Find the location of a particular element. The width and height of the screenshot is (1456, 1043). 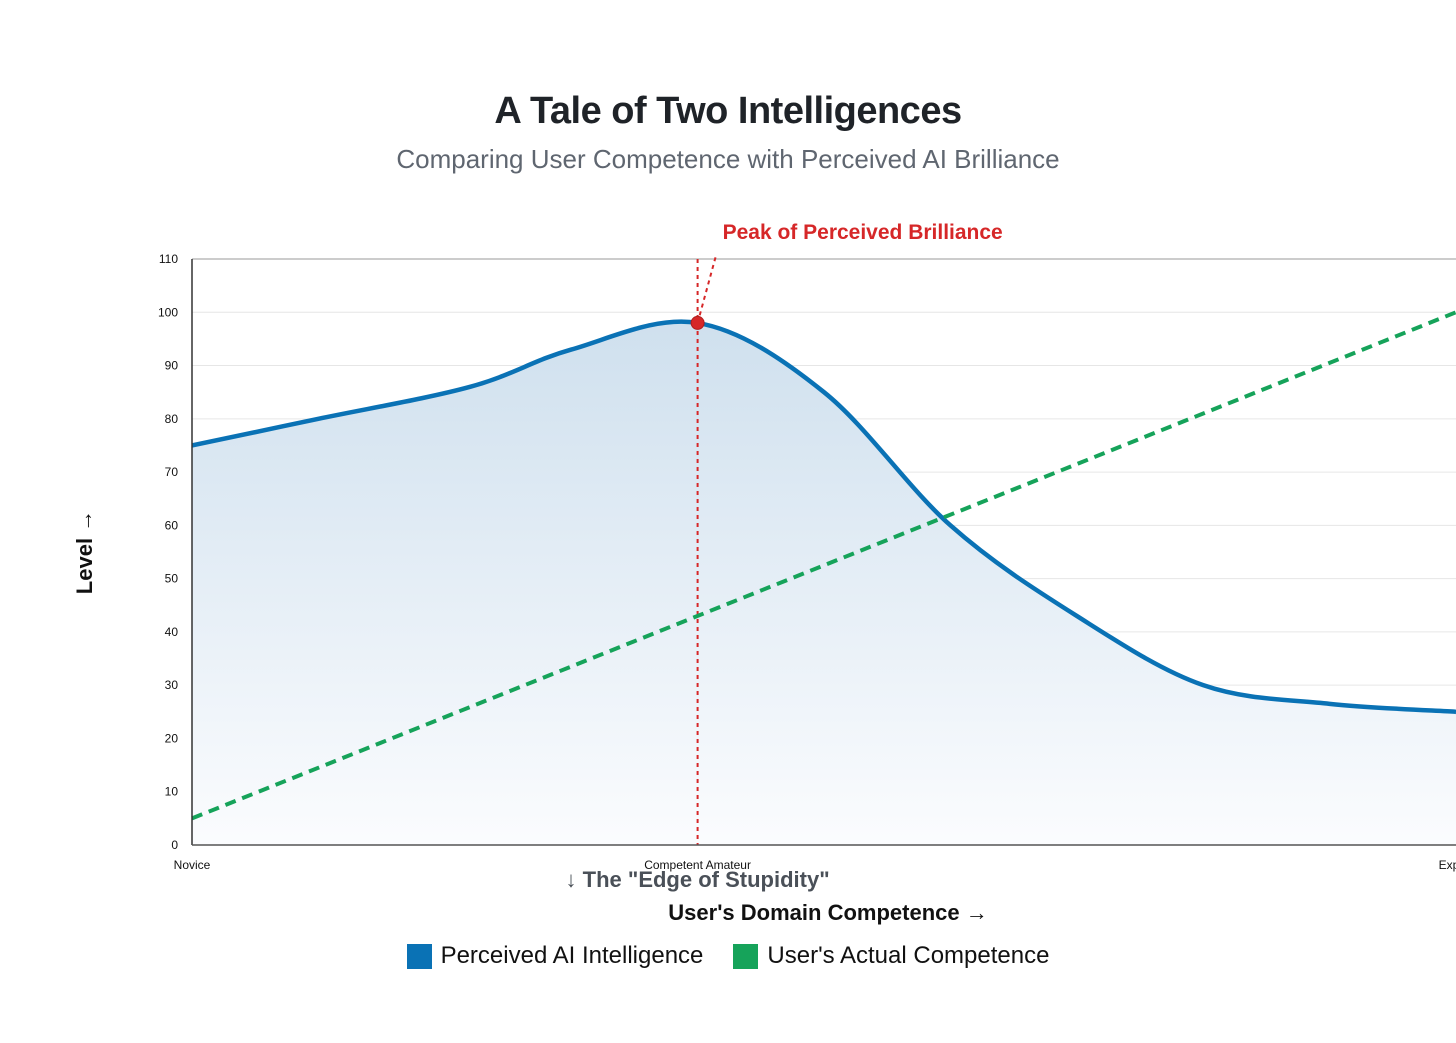

y-tick-label-50: 50 is located at coordinates (172, 579).